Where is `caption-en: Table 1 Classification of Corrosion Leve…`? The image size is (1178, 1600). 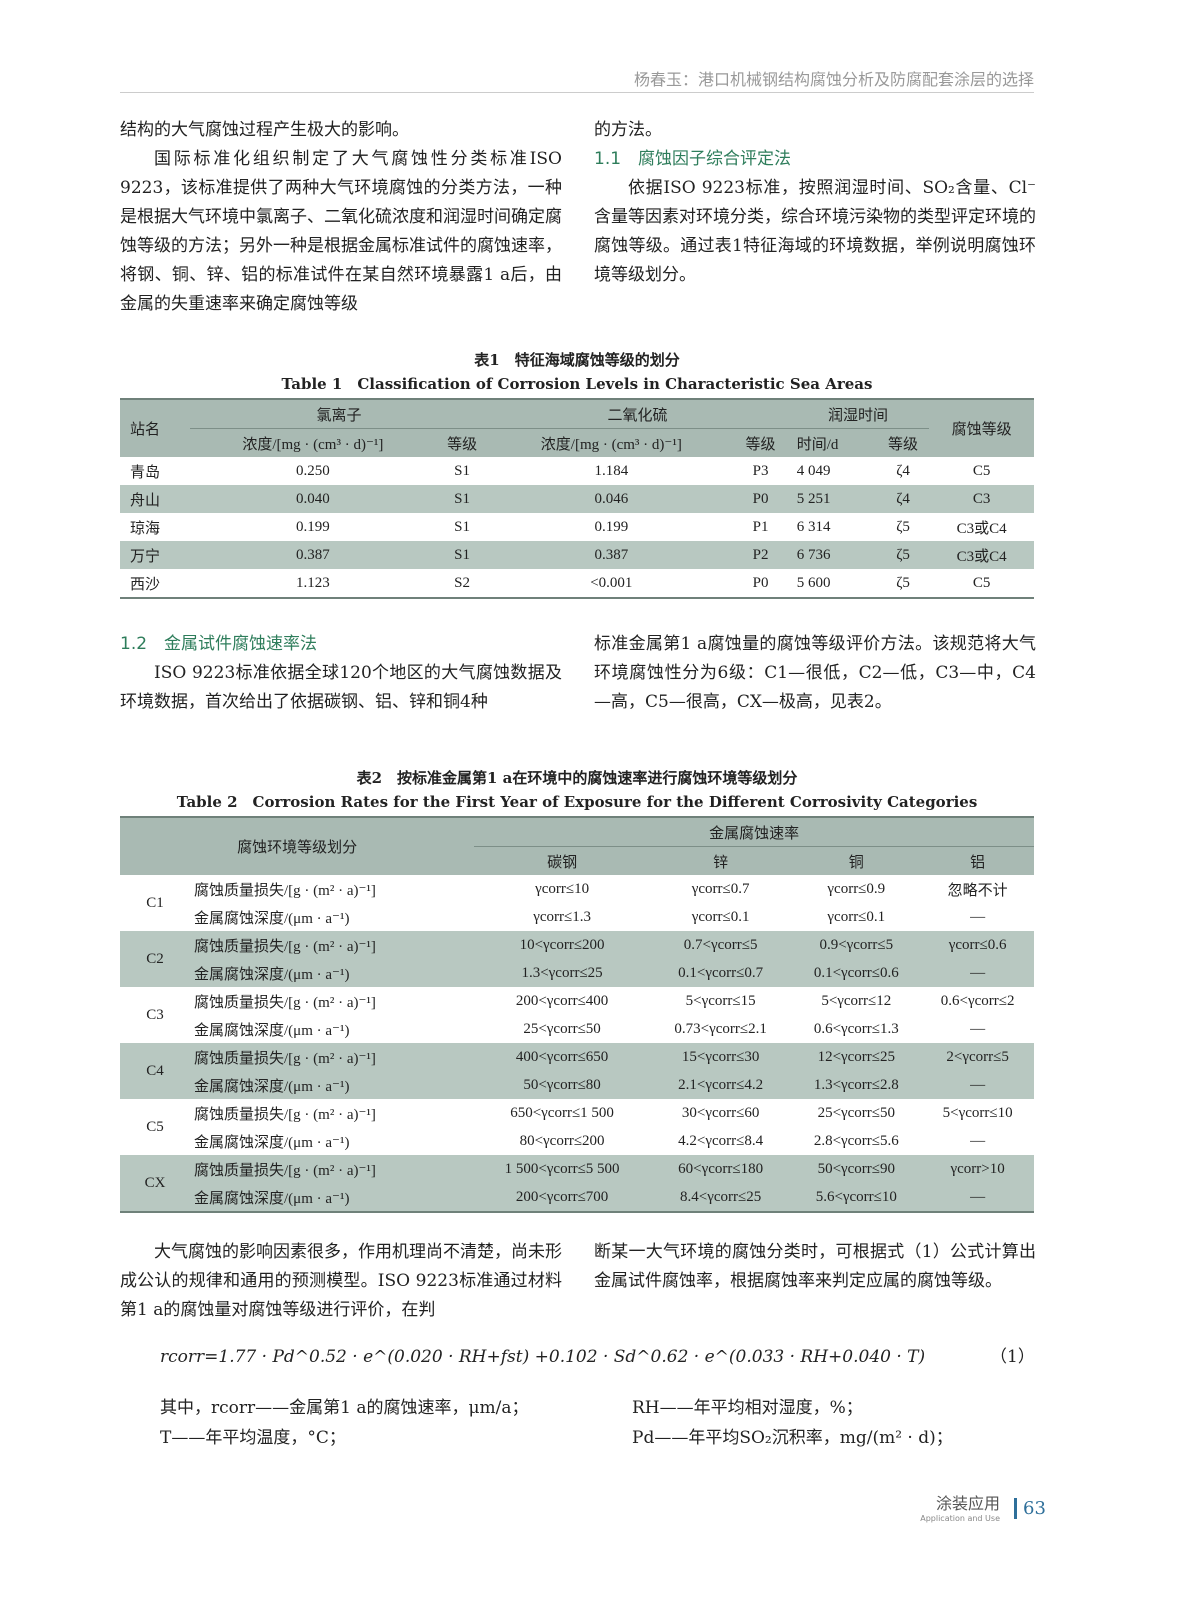
caption-en: Table 1 Classification of Corrosion Leve… is located at coordinates (577, 384).